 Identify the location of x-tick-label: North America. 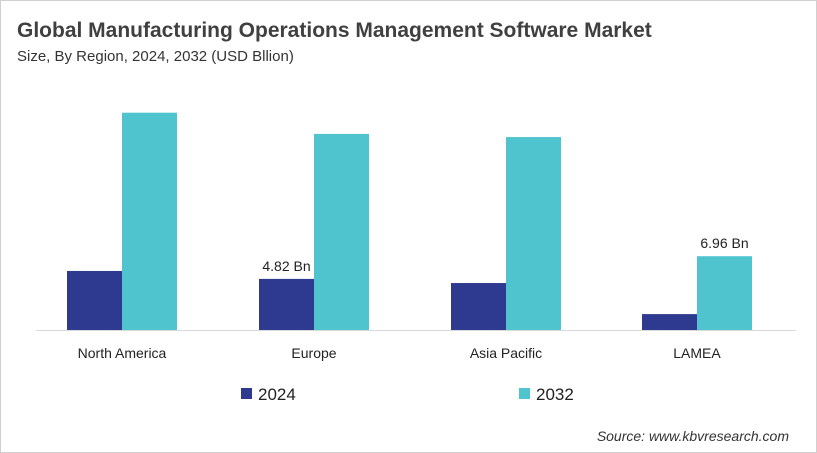
(122, 353).